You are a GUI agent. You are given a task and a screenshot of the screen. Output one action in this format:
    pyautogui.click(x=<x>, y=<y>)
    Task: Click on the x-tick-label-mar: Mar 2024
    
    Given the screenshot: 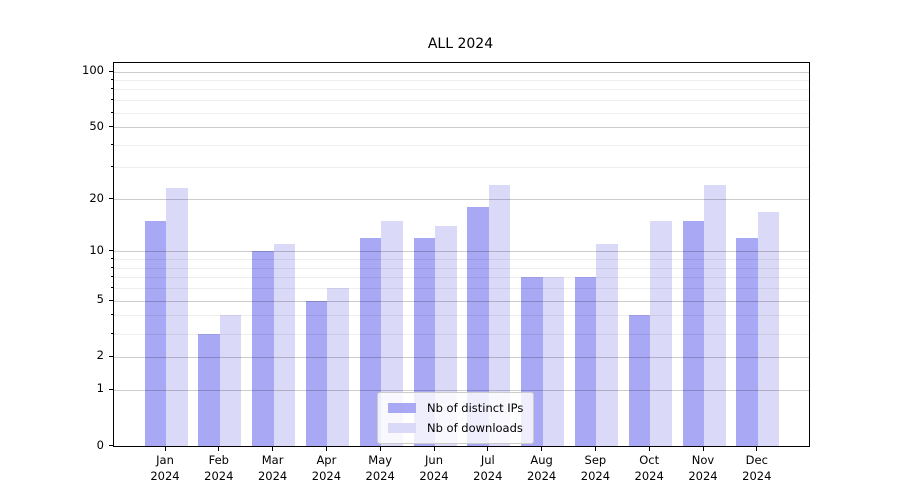 What is the action you would take?
    pyautogui.click(x=273, y=468)
    